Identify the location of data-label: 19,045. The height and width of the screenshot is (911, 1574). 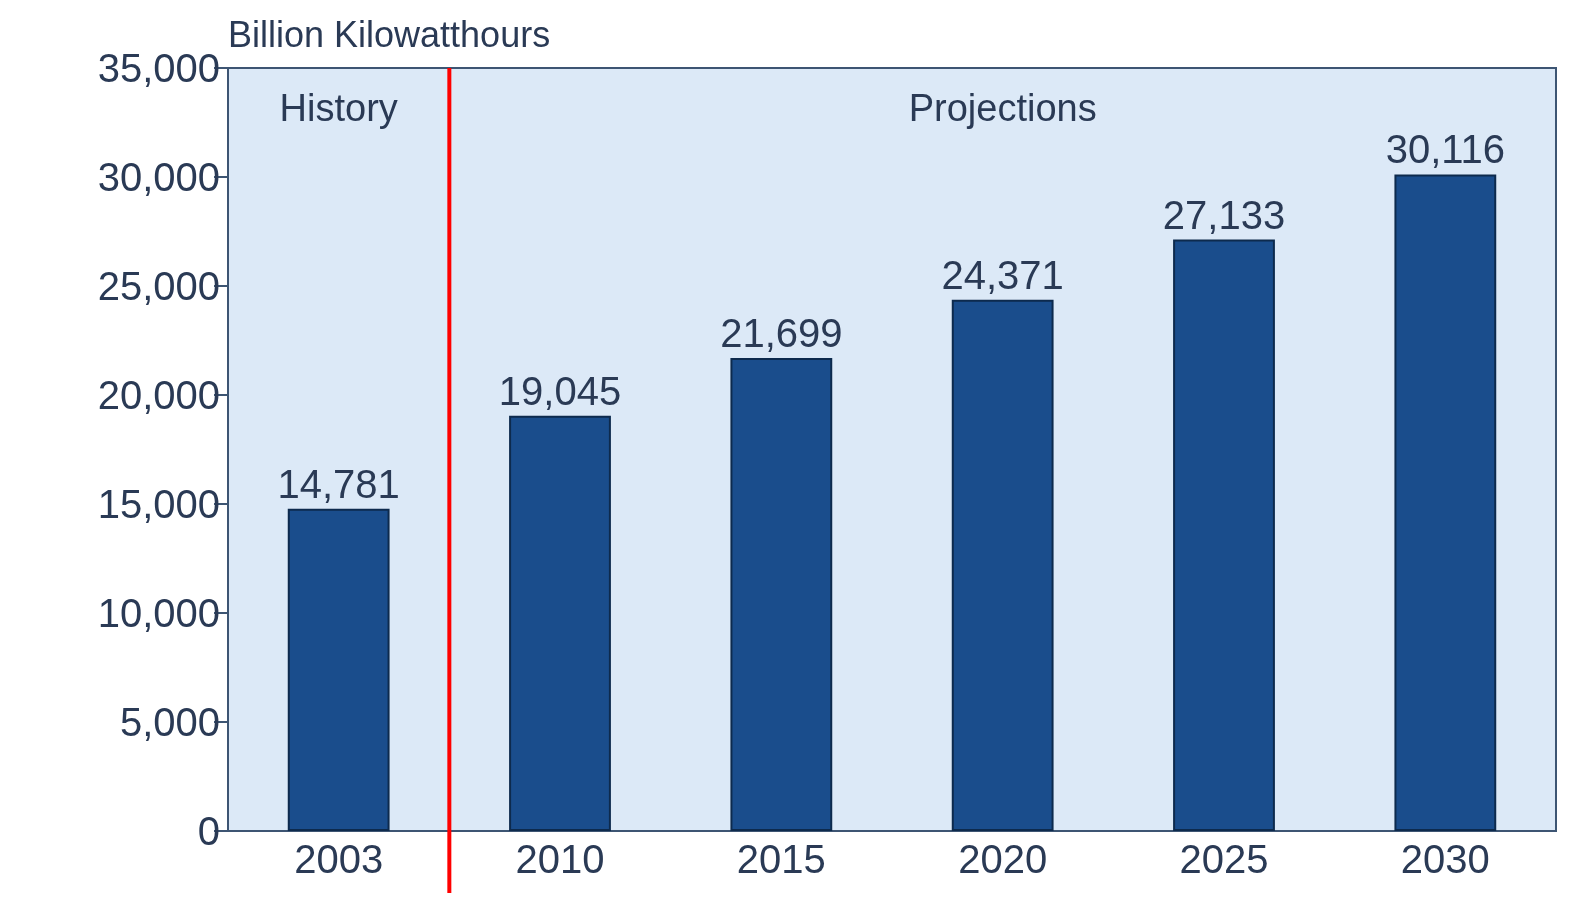
(560, 390).